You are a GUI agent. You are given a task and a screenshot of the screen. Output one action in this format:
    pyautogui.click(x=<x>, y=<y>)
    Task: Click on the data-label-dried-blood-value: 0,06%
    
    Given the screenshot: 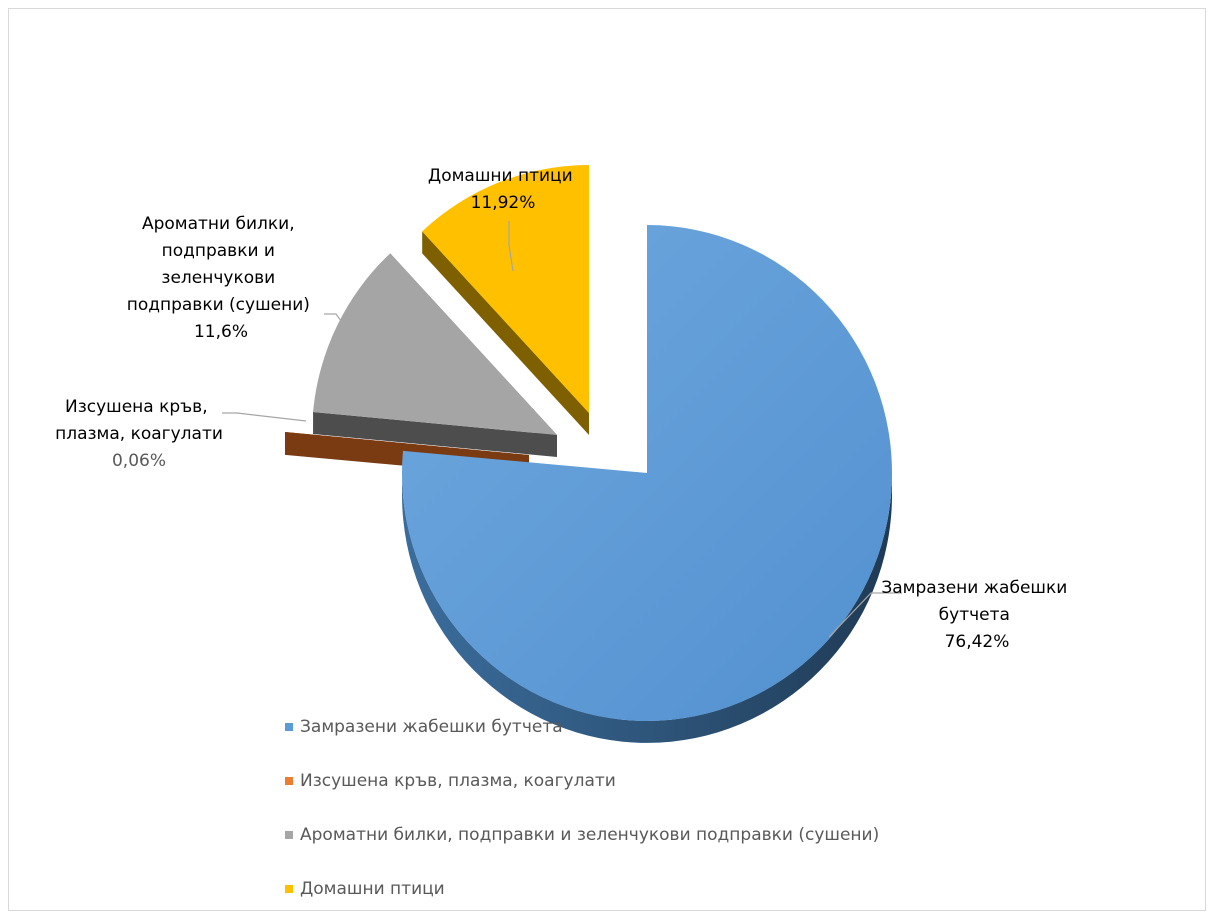 What is the action you would take?
    pyautogui.click(x=139, y=461)
    